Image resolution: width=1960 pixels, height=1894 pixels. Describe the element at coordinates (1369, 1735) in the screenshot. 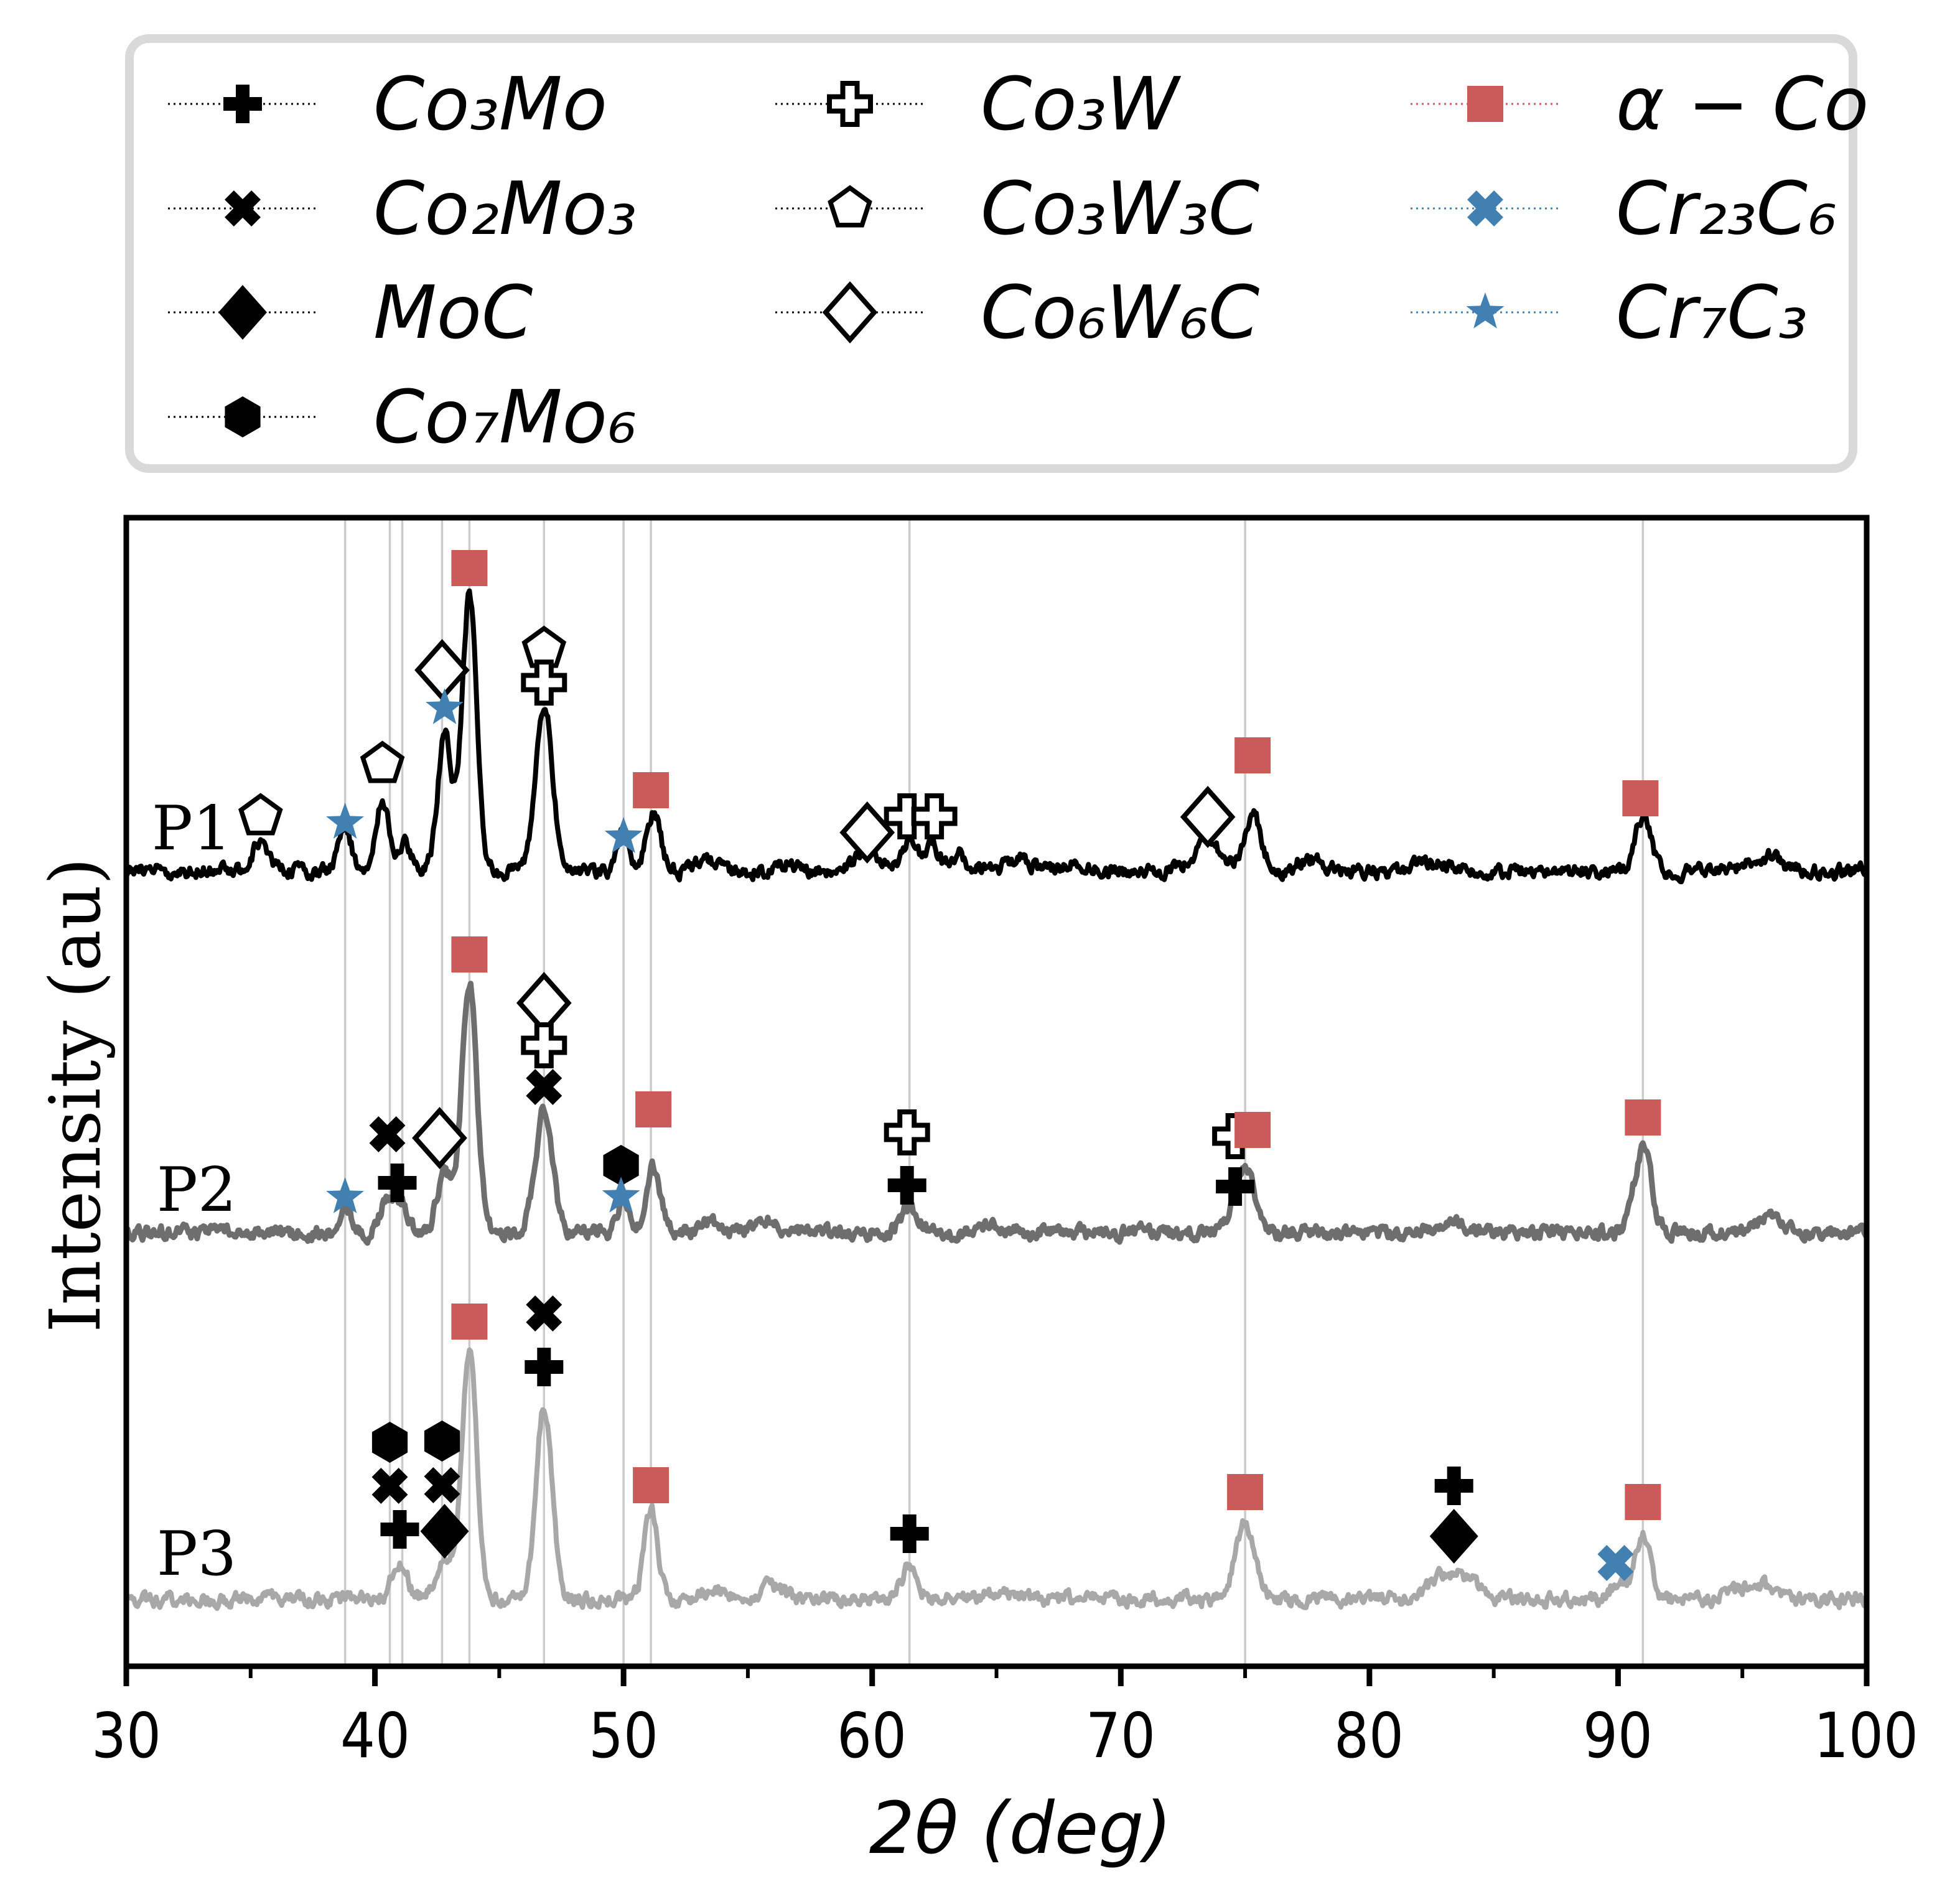

I see `x-tick-80: 80` at that location.